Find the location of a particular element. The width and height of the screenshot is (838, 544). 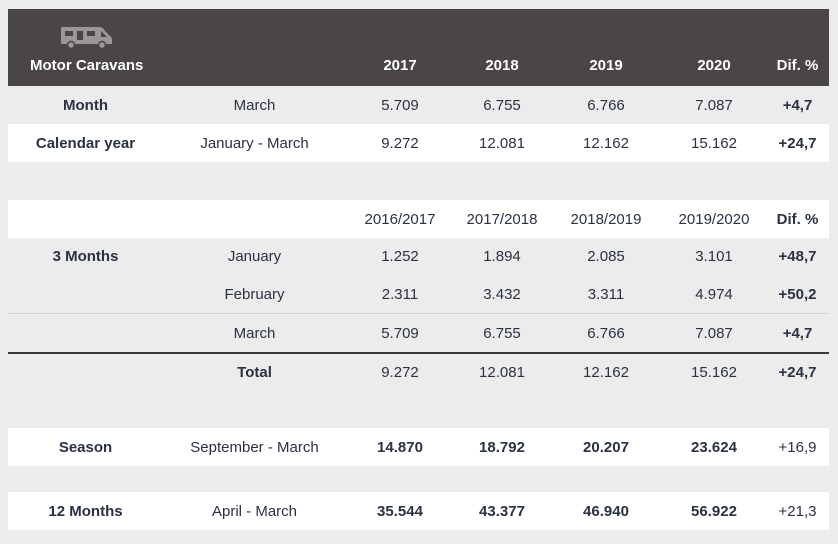

value-cell: 1.252 is located at coordinates (400, 256).